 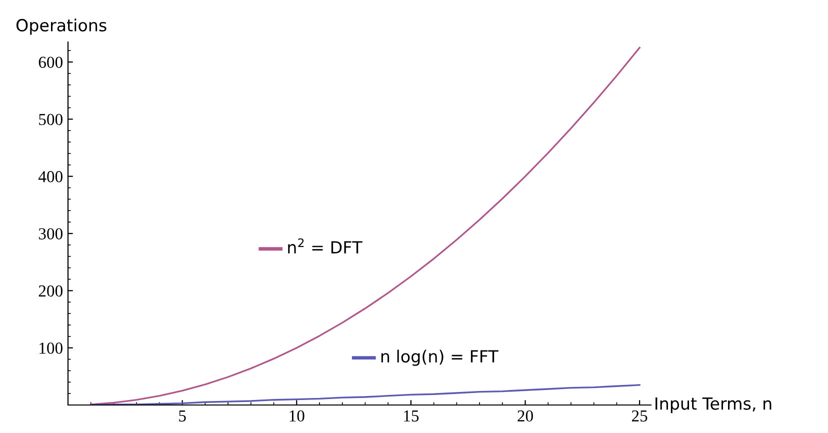 I want to click on x-tick-label: 25, so click(x=640, y=416).